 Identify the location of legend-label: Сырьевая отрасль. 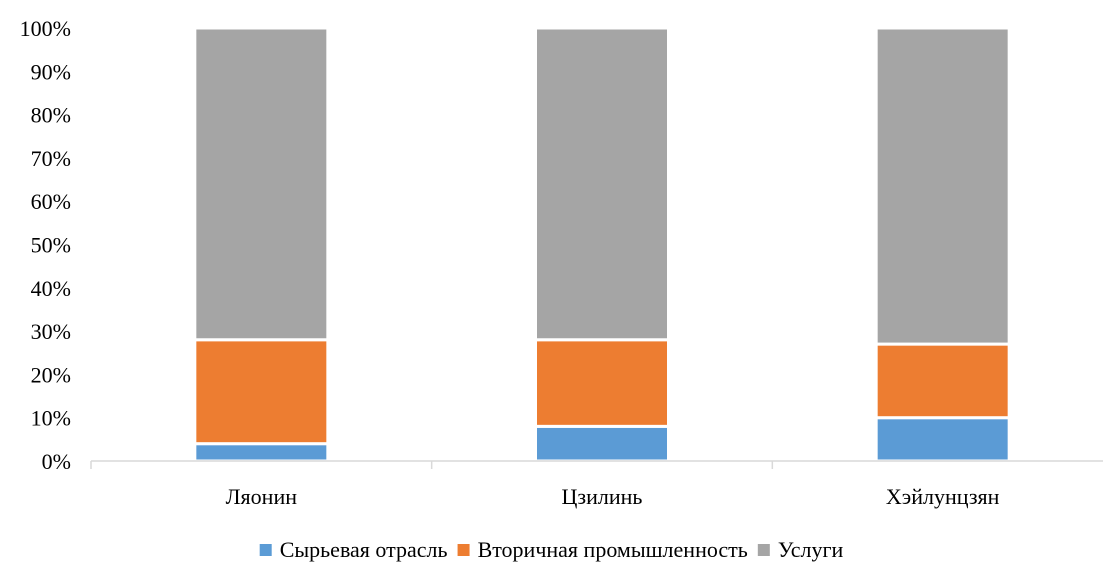
(364, 549).